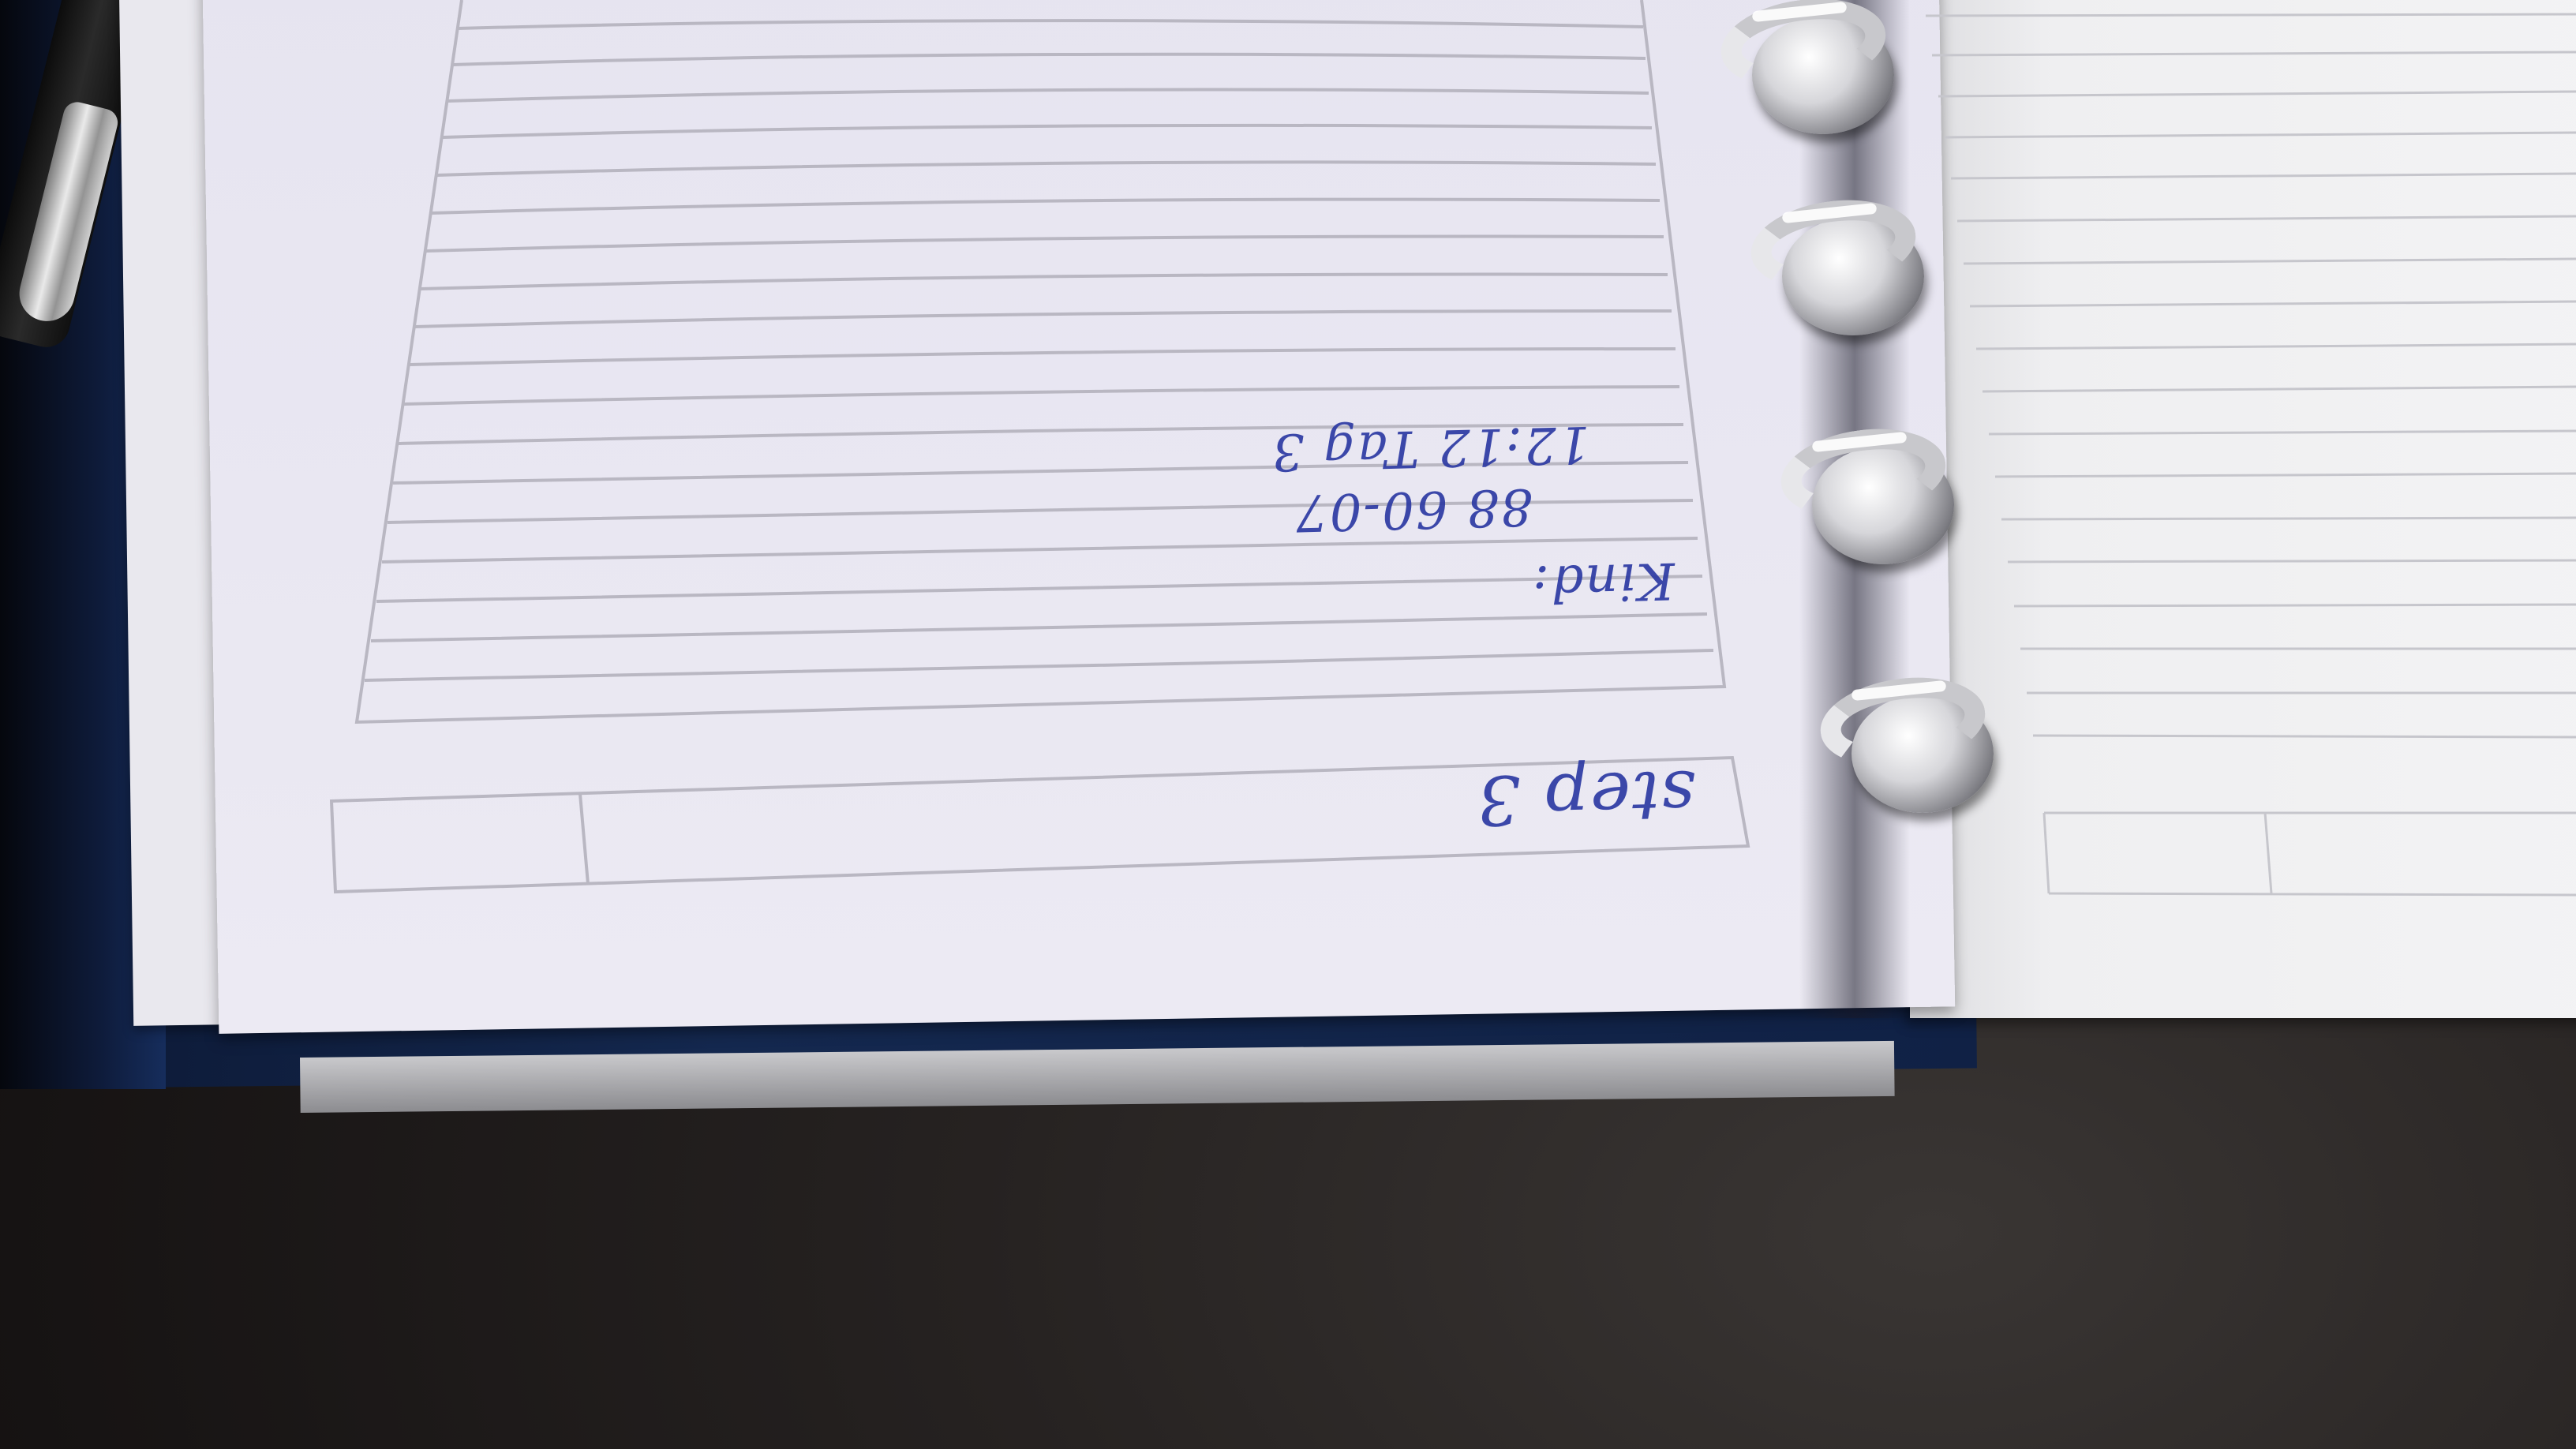 The width and height of the screenshot is (2576, 1449). Describe the element at coordinates (2309, 854) in the screenshot. I see `right-footer-box` at that location.